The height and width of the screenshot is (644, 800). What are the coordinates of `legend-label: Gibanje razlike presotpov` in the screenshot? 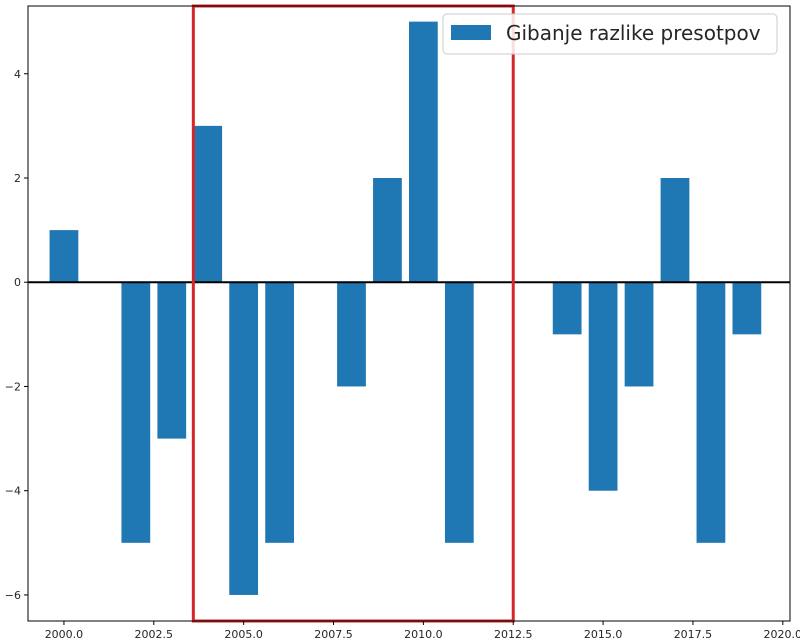 It's located at (633, 33).